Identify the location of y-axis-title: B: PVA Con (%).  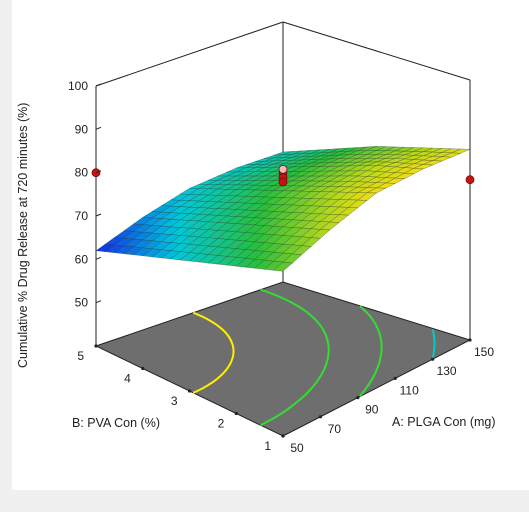
(116, 423).